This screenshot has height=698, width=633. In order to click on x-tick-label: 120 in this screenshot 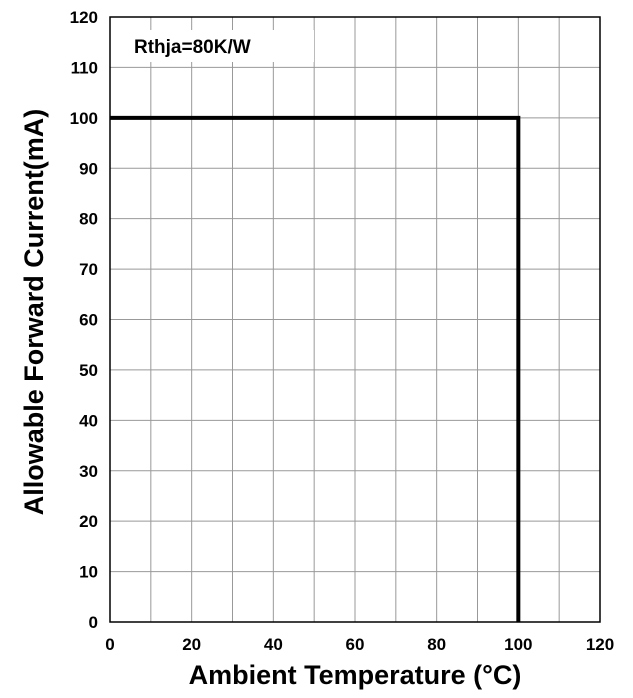, I will do `click(600, 644)`.